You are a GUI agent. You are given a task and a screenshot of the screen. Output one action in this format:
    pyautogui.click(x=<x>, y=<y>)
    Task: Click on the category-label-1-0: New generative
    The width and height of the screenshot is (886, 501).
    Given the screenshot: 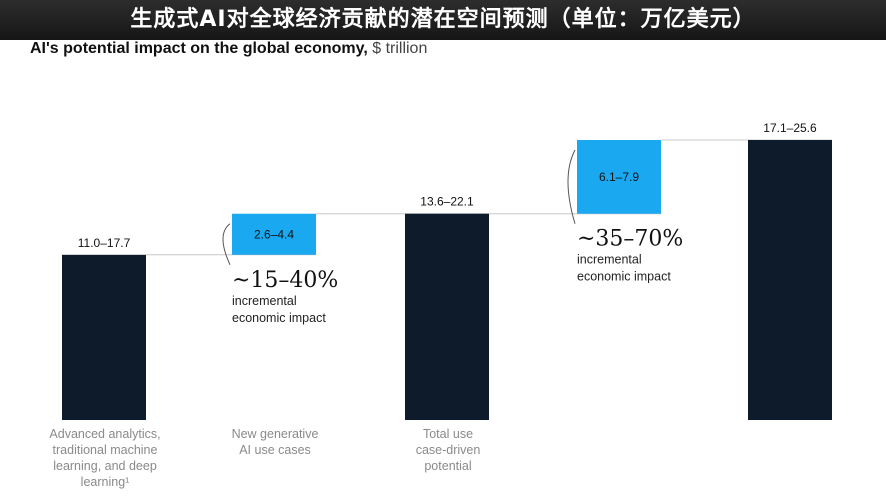 What is the action you would take?
    pyautogui.click(x=275, y=434)
    